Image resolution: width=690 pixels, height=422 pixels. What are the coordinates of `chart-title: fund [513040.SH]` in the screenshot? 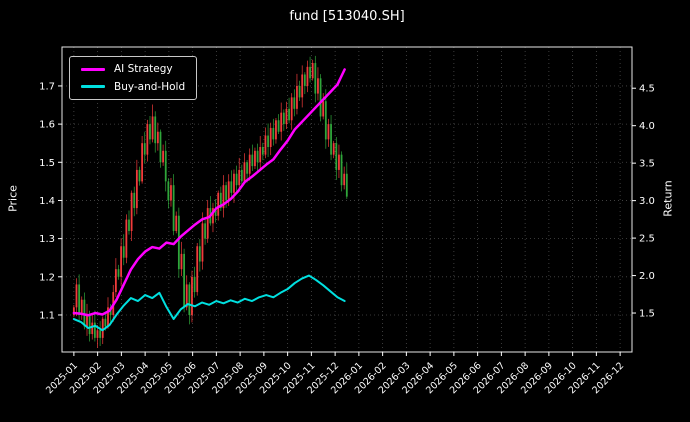 It's located at (347, 16).